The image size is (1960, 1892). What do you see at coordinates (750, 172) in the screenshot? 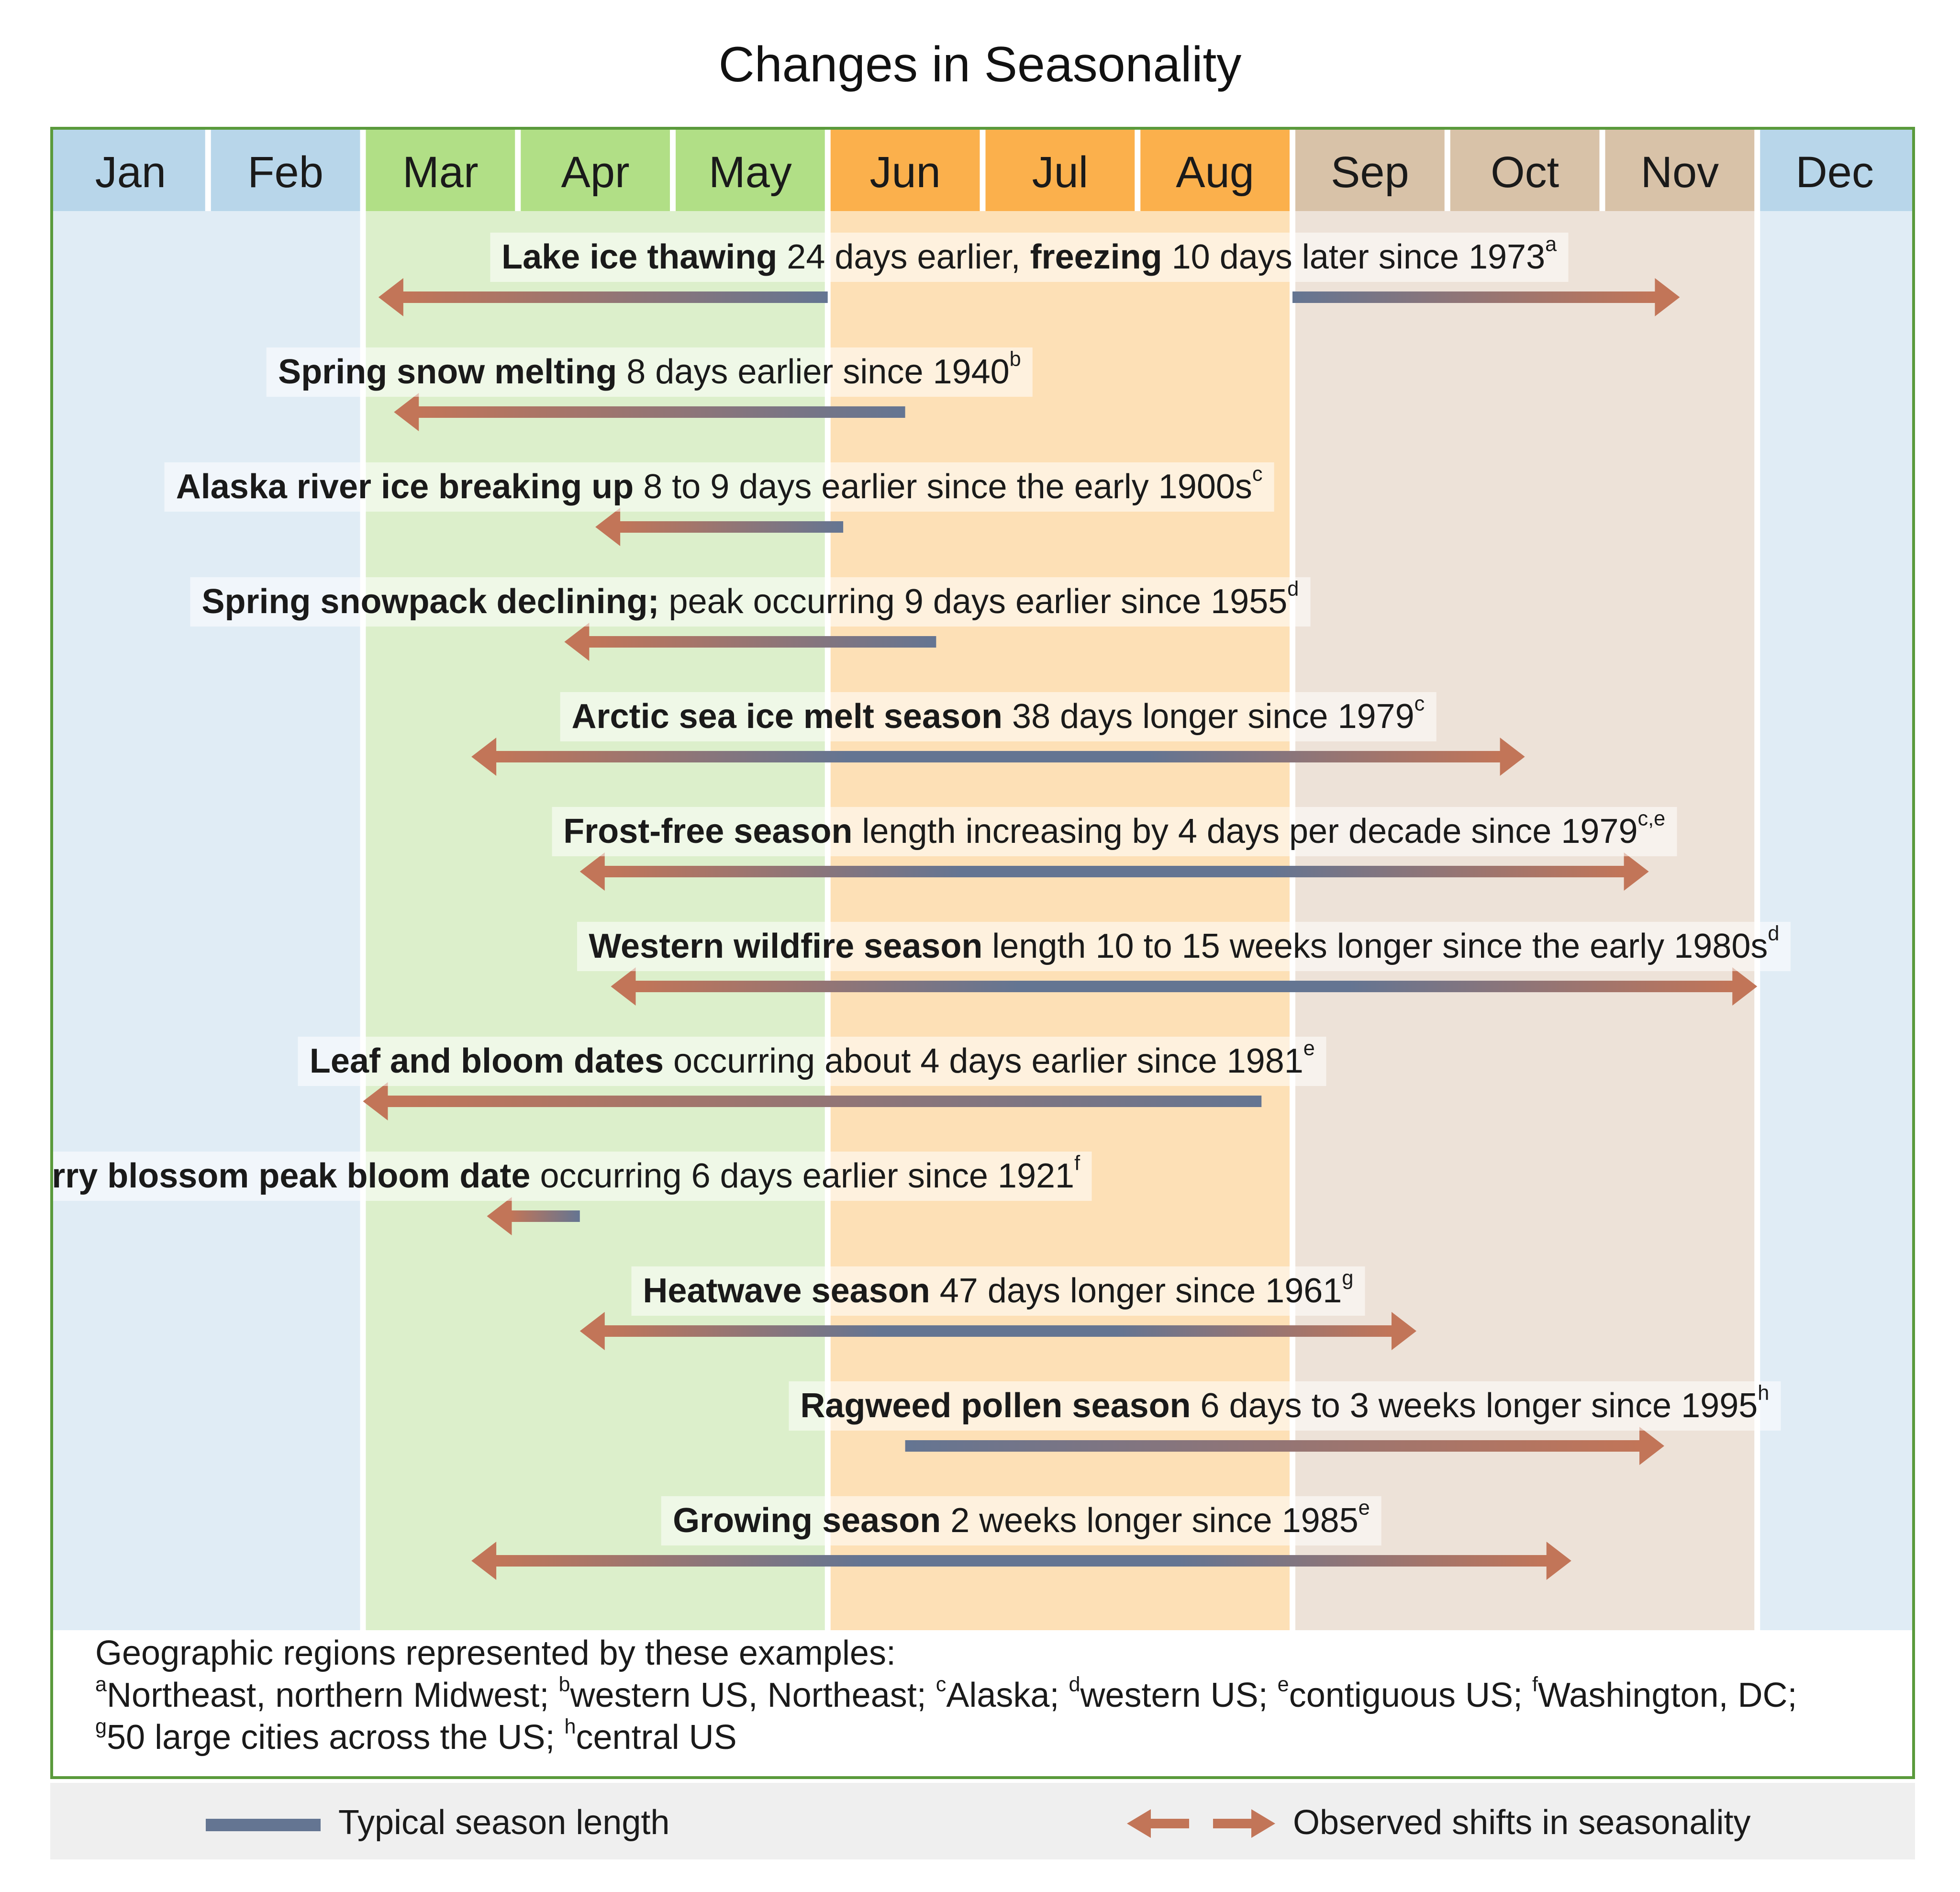
I see `month-label-may: May` at bounding box center [750, 172].